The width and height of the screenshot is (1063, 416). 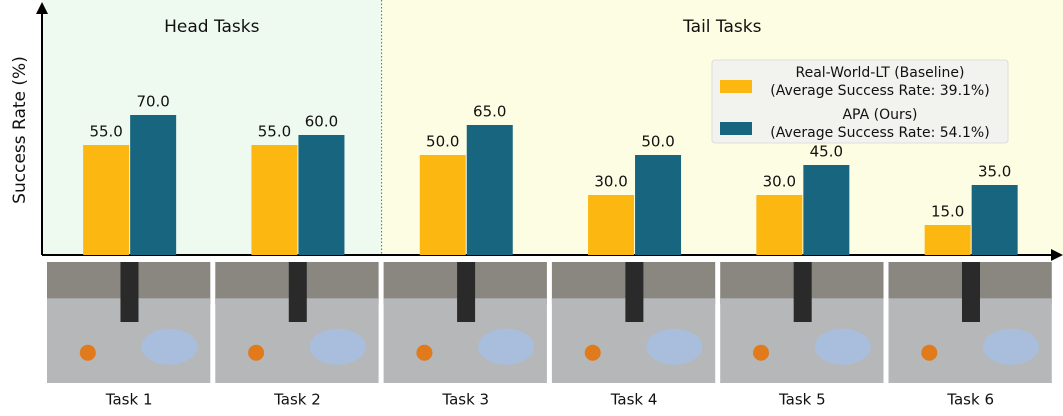 I want to click on y-axis-label: Success Rate (%), so click(x=20, y=130).